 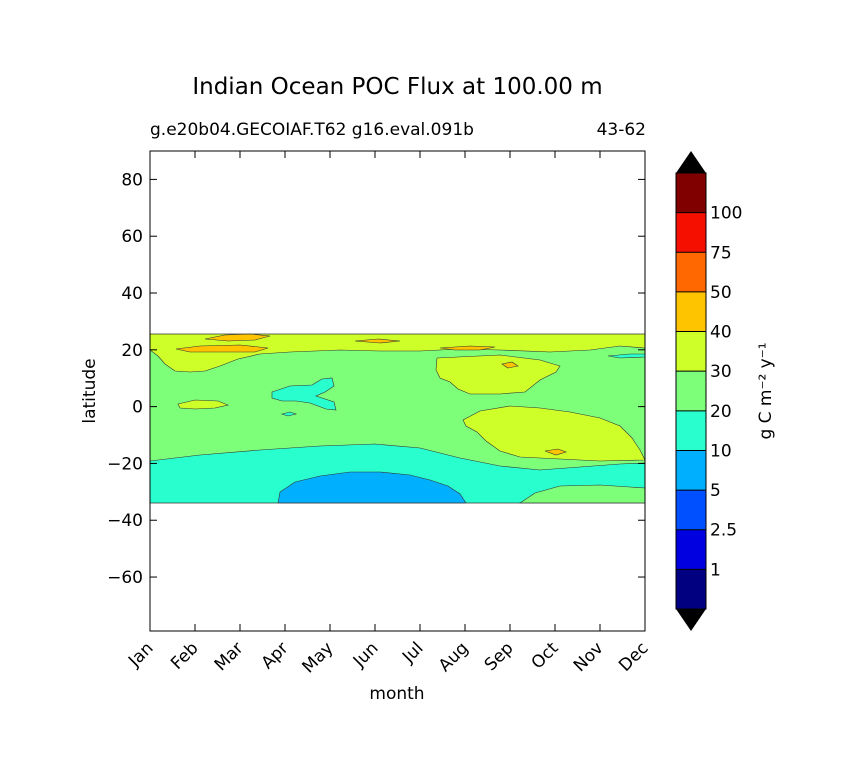 I want to click on y-tick-label: −60, so click(x=125, y=578).